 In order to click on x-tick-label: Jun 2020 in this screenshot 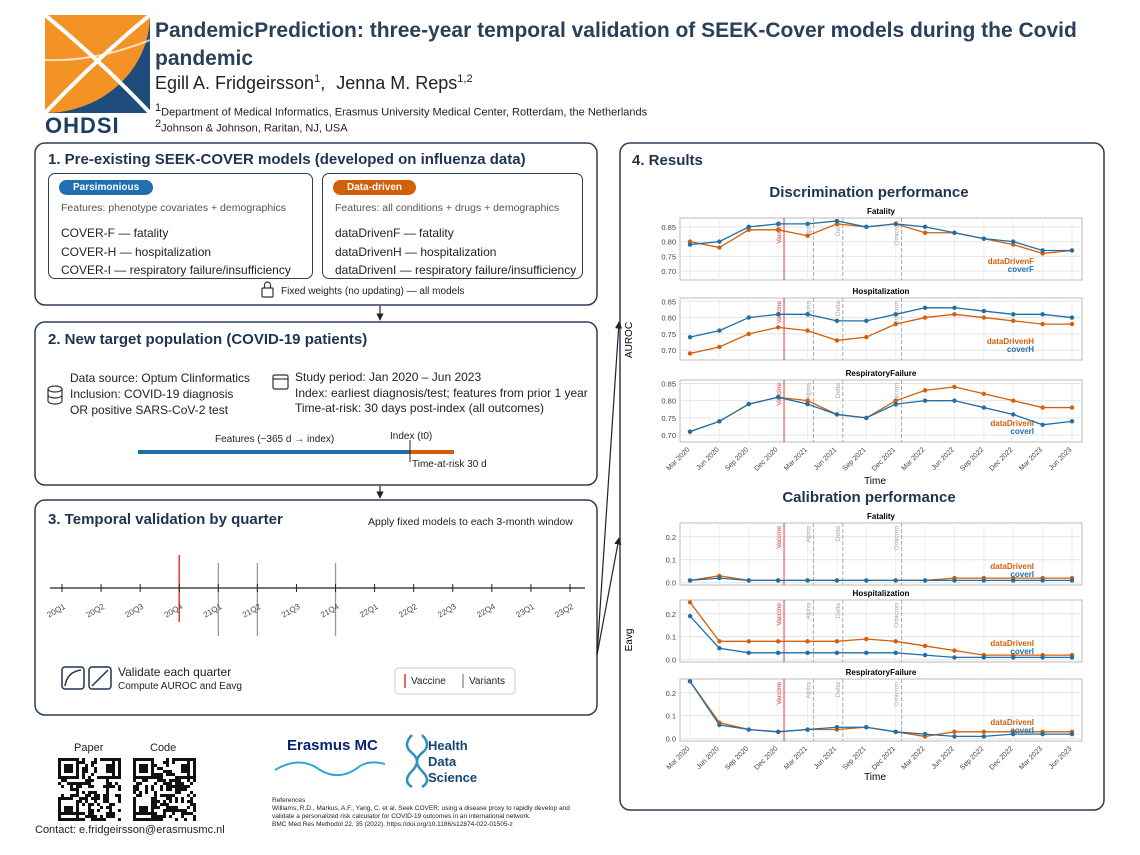, I will do `click(707, 458)`.